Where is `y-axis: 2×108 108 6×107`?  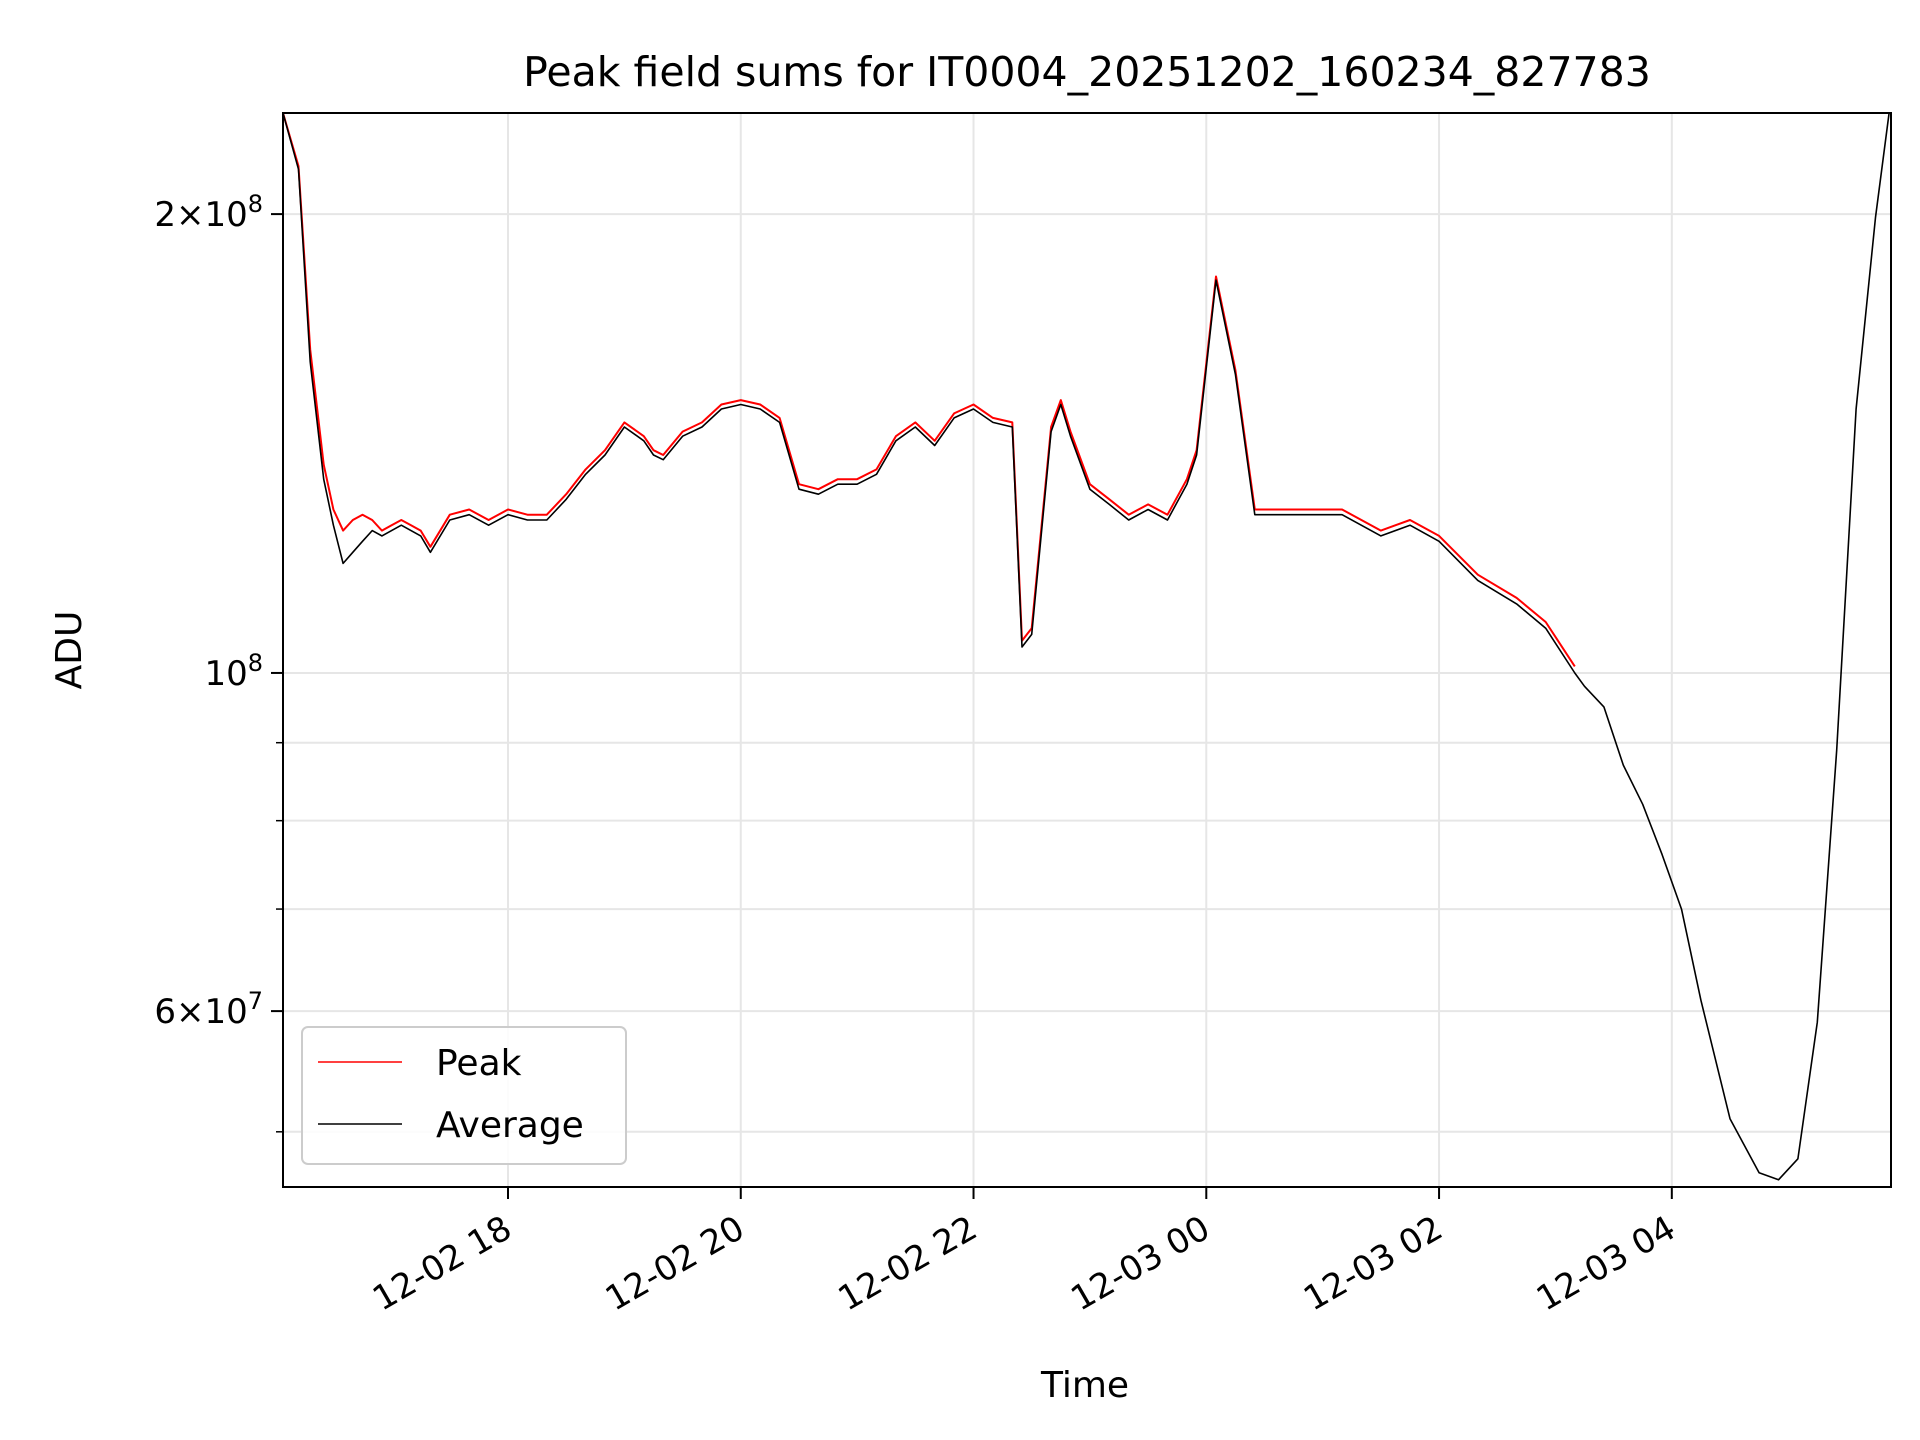 y-axis: 2×108 108 6×107 is located at coordinates (218, 661).